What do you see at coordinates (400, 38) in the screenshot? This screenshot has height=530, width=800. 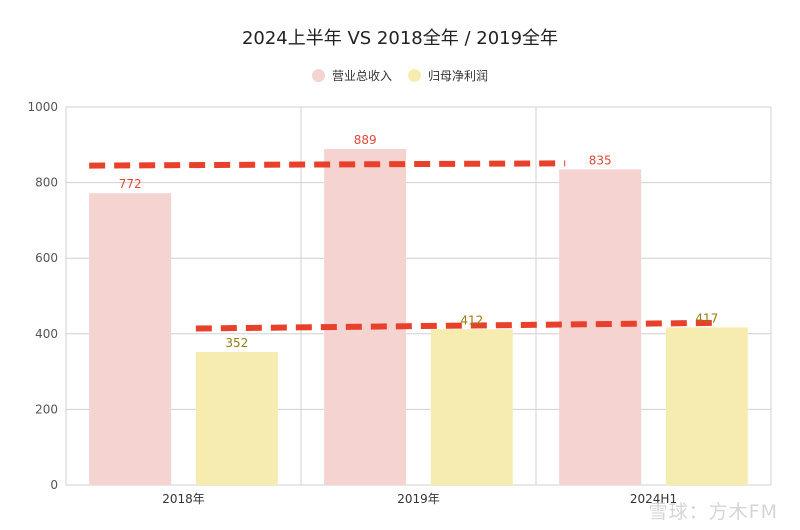 I see `chart-title: 2024上半年 VS 2018全年 / 2019全年` at bounding box center [400, 38].